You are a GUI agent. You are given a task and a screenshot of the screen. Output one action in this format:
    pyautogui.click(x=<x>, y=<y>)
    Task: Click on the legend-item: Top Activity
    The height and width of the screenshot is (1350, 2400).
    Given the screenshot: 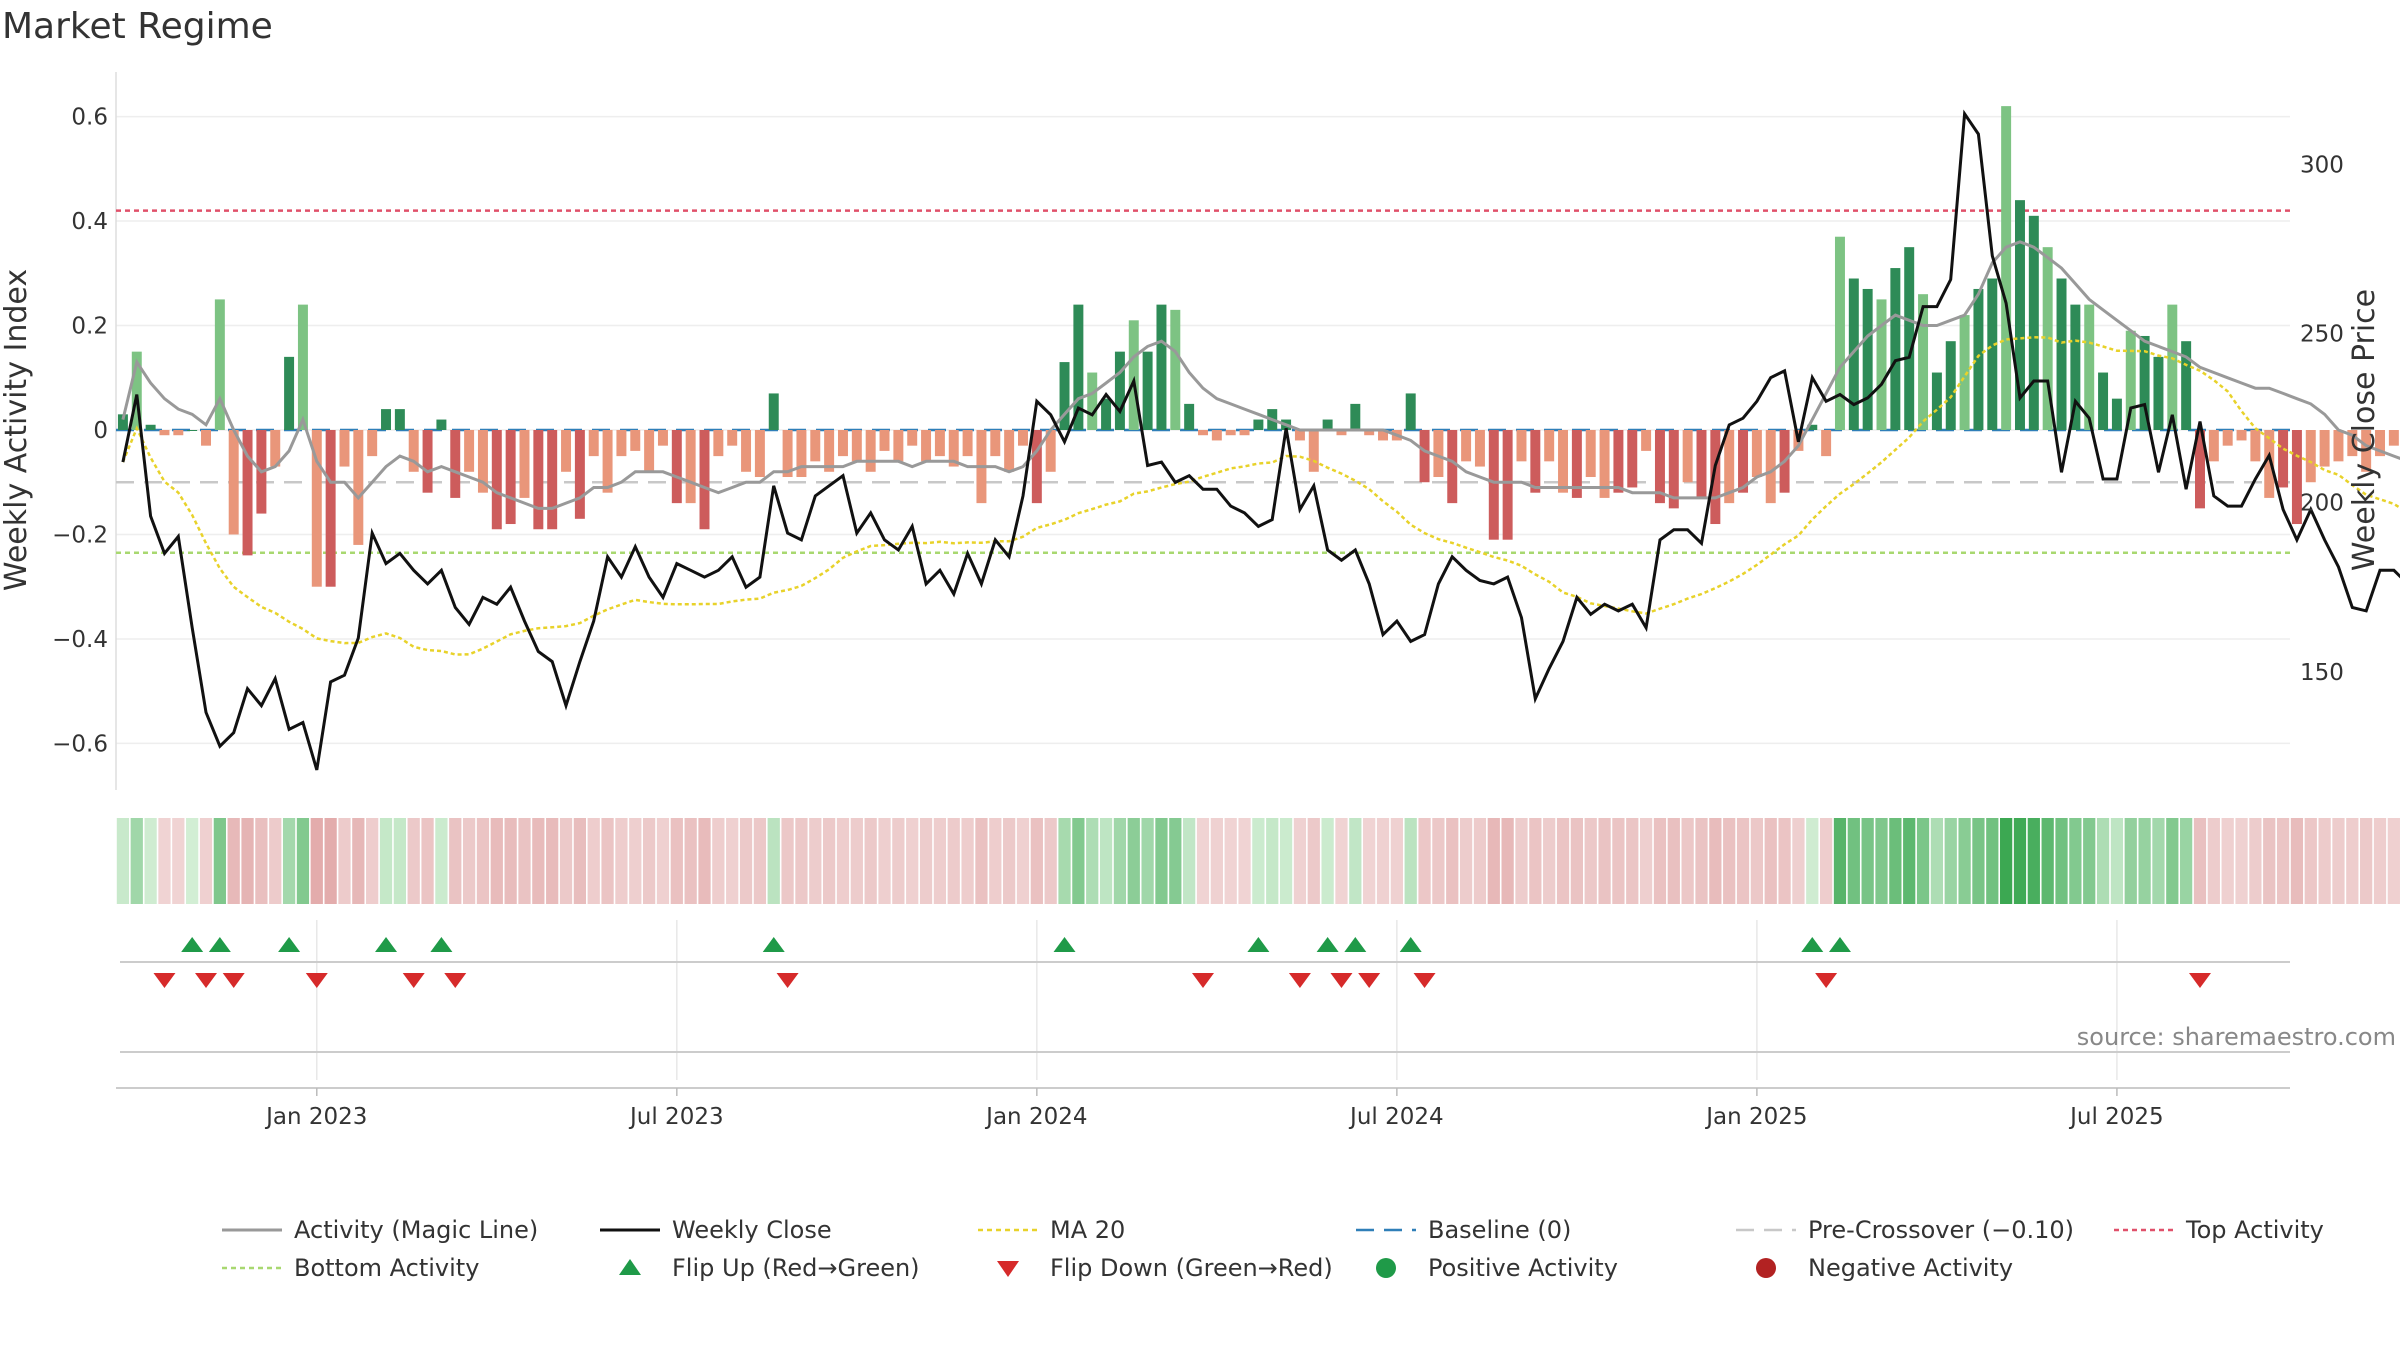 What is the action you would take?
    pyautogui.click(x=2219, y=1230)
    